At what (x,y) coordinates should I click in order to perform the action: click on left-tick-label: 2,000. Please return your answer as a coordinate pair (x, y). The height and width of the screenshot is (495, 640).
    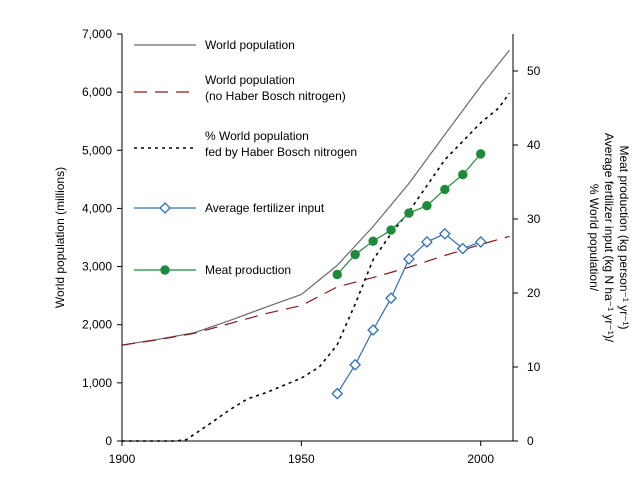
    Looking at the image, I should click on (97, 325).